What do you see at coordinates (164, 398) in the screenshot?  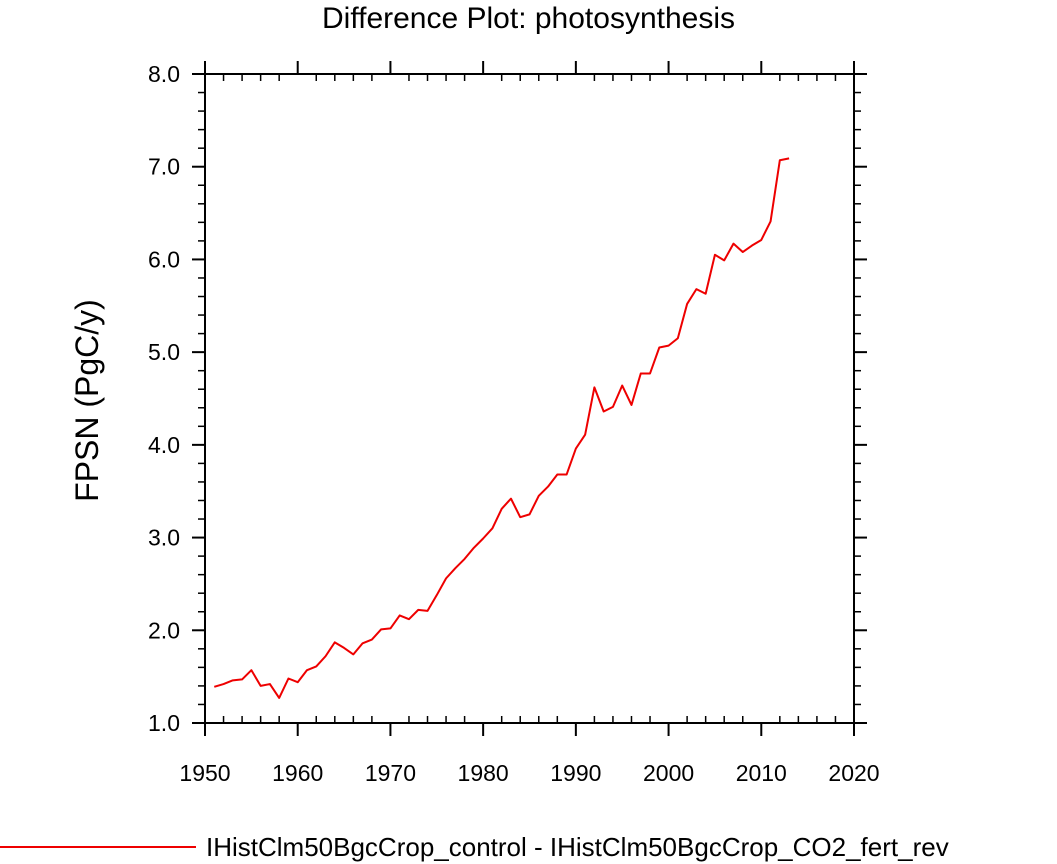 I see `y-axis-tick-labels: 1.0 2.0 3.0 4.0 5.0 6.0 7.0 8.0` at bounding box center [164, 398].